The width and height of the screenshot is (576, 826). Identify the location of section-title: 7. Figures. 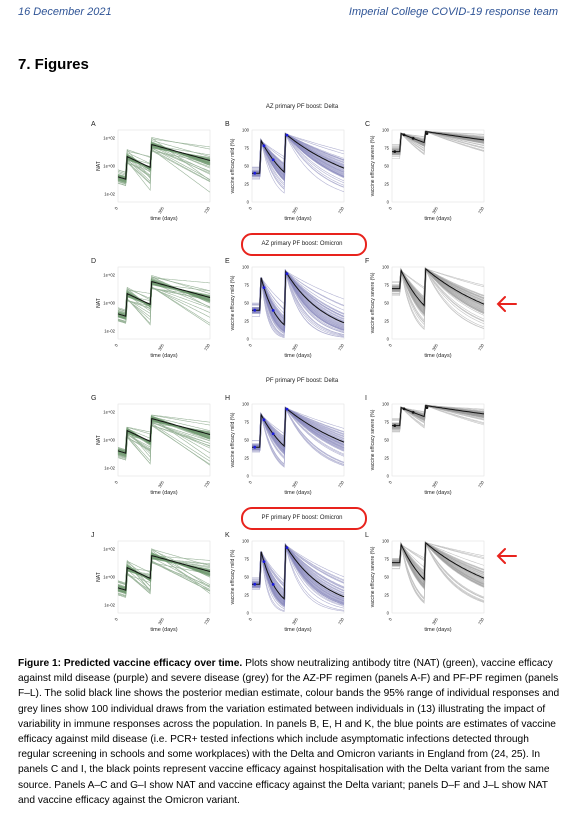
(53, 64).